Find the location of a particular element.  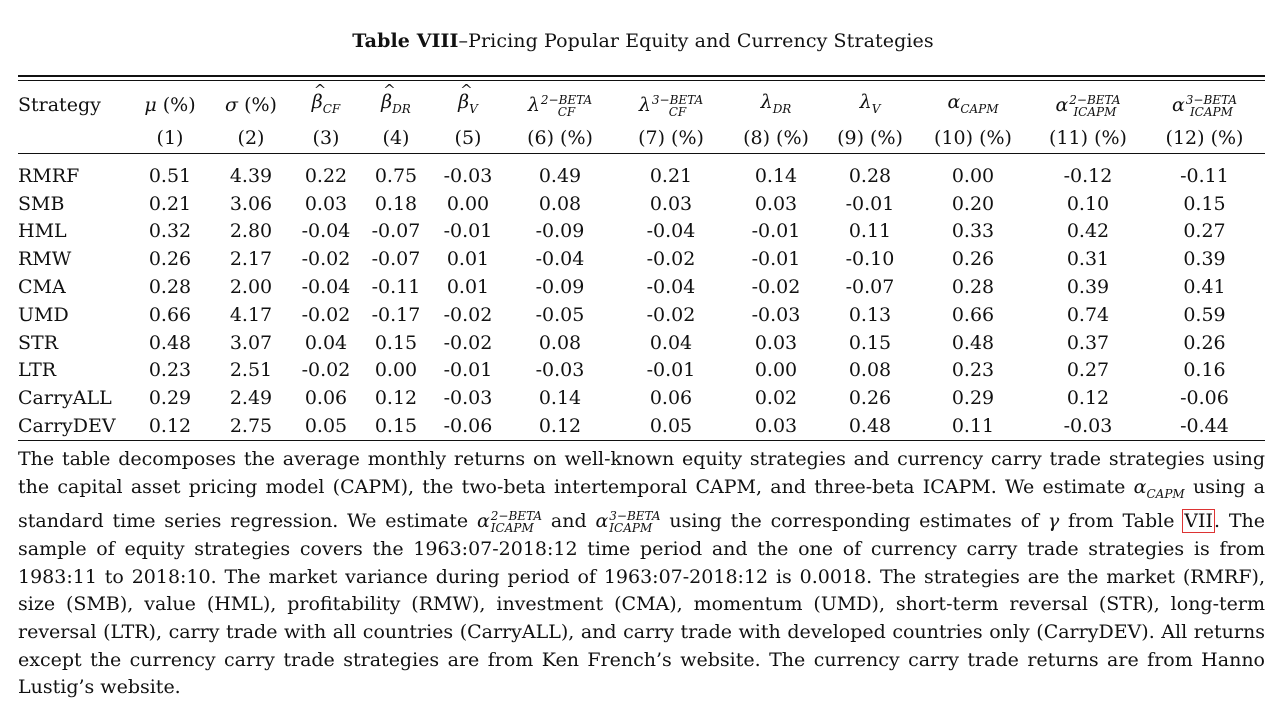

value-cell: -0.11 is located at coordinates (1204, 175).